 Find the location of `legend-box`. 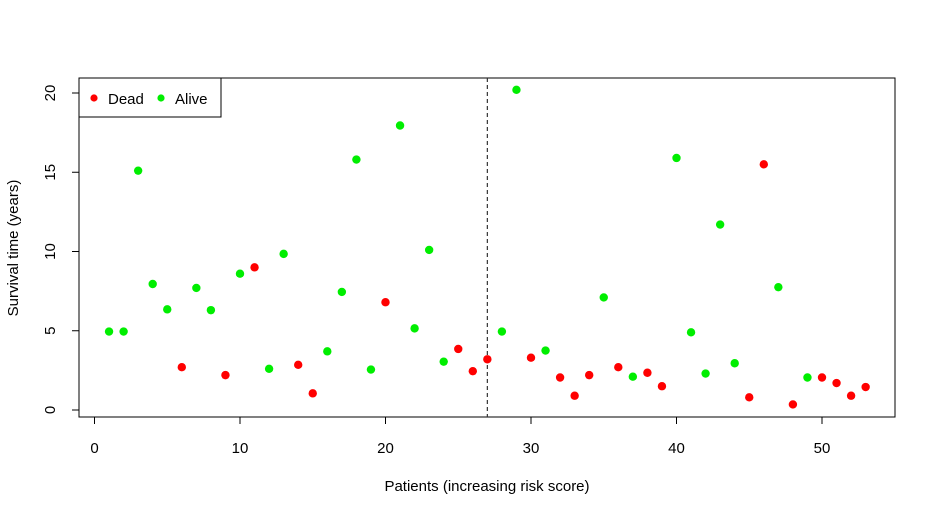

legend-box is located at coordinates (150, 97).